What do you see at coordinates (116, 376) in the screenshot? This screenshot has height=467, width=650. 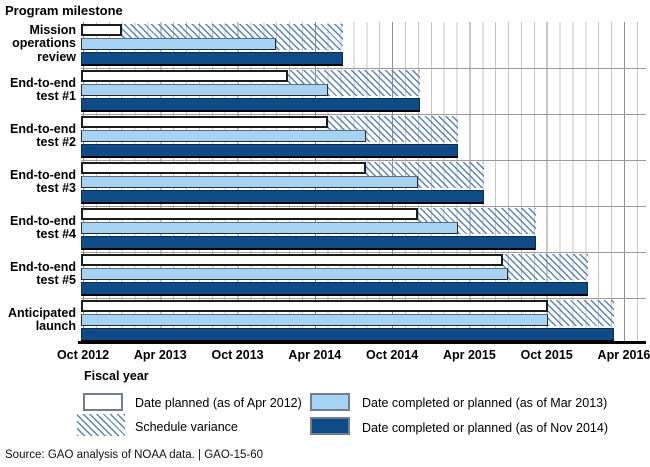 I see `x-axis-title: Fiscal year` at bounding box center [116, 376].